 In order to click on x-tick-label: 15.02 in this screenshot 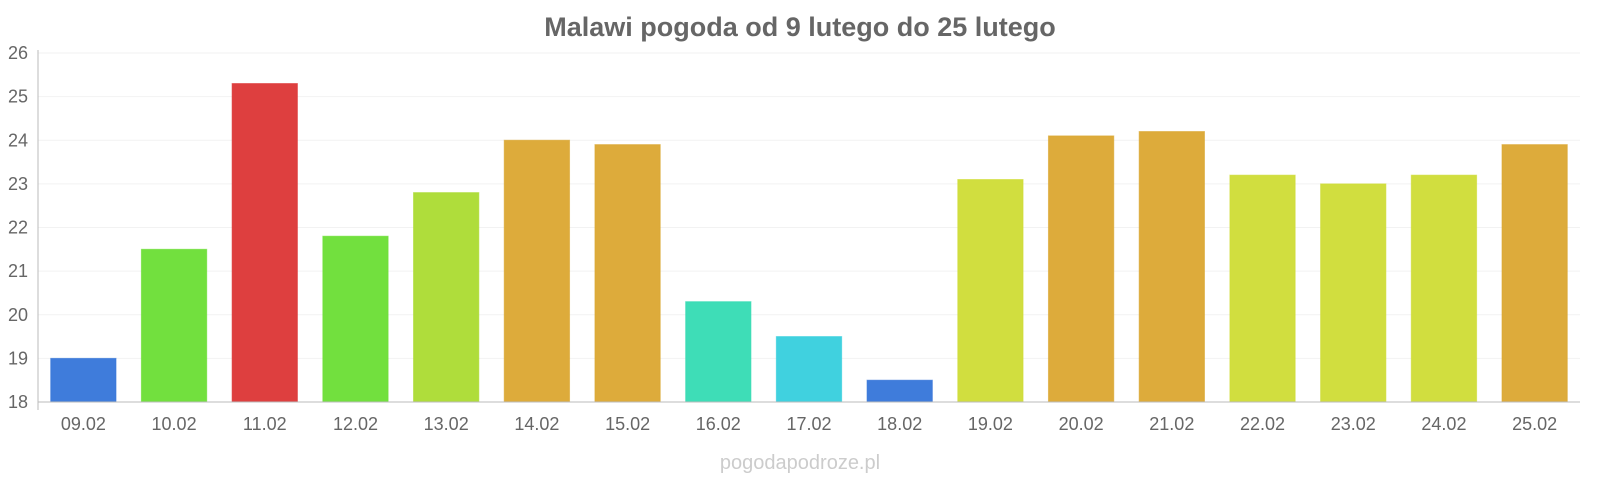, I will do `click(627, 424)`.